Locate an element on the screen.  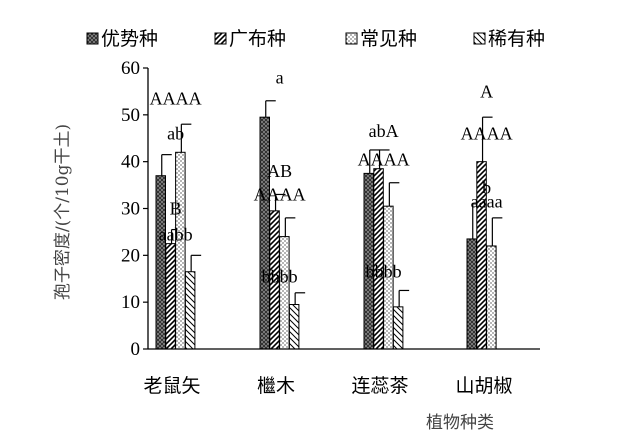
bar-稀有种-老鼠矢 is located at coordinates (190, 310).